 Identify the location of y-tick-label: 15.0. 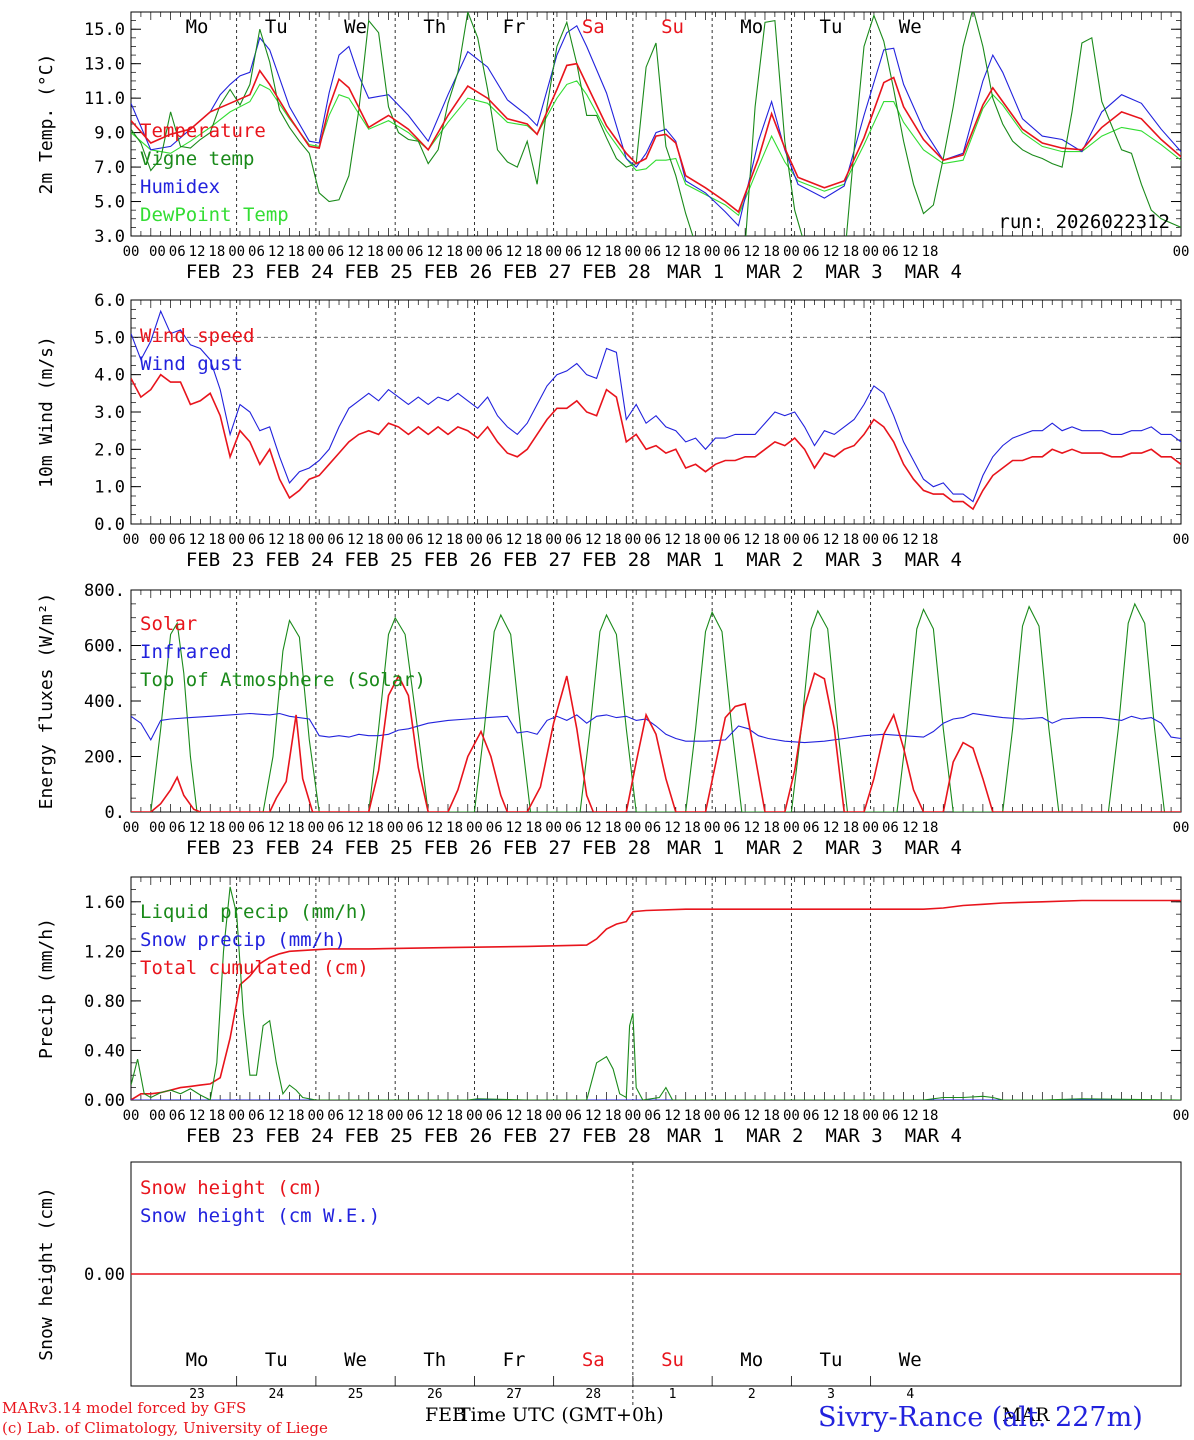
(104, 30).